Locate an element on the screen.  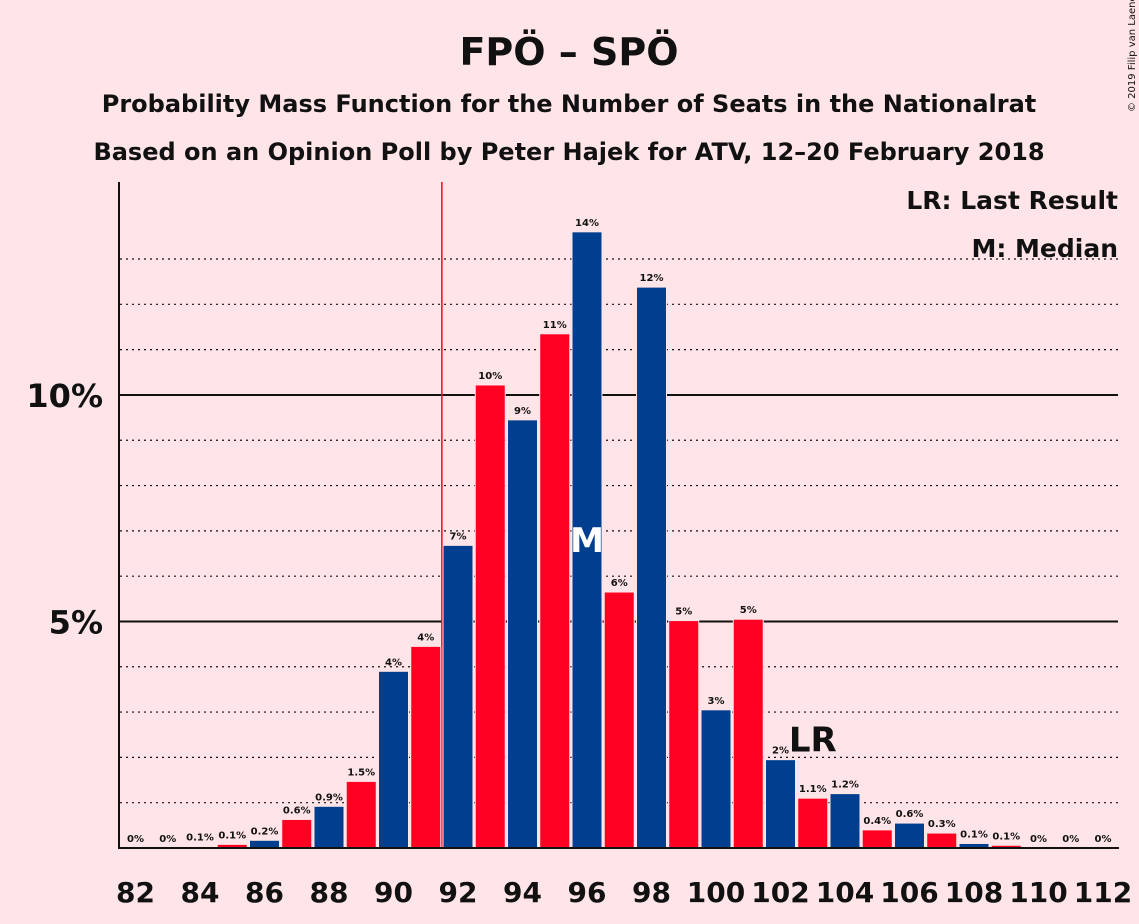
bar-value-label: 6% is located at coordinates (619, 583).